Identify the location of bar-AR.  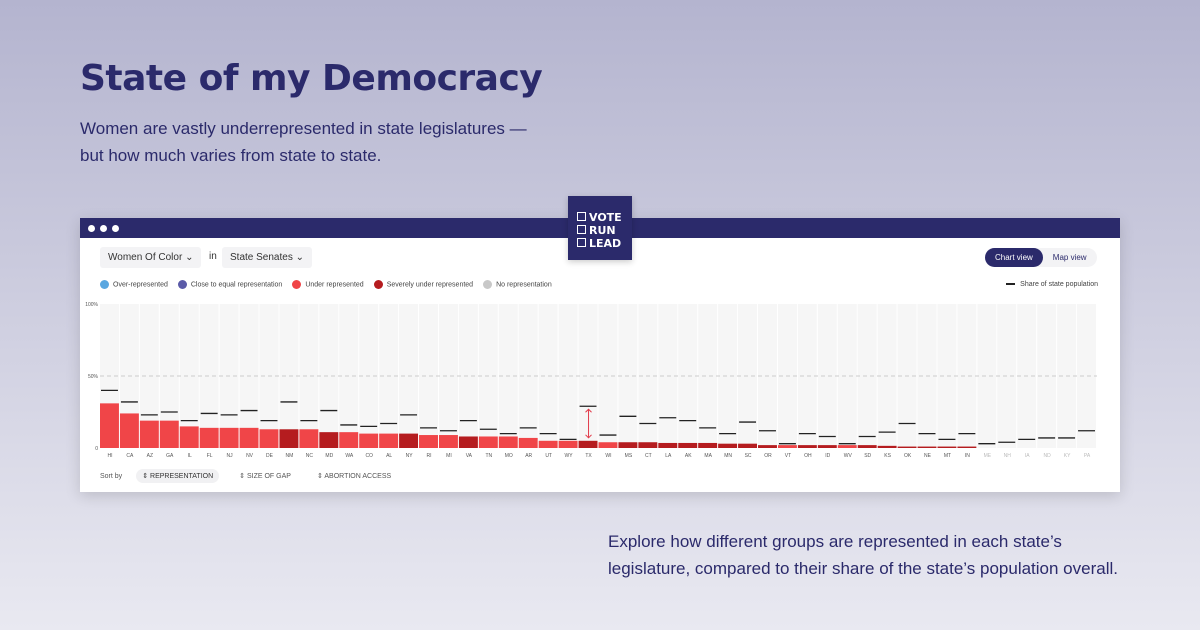
(528, 442).